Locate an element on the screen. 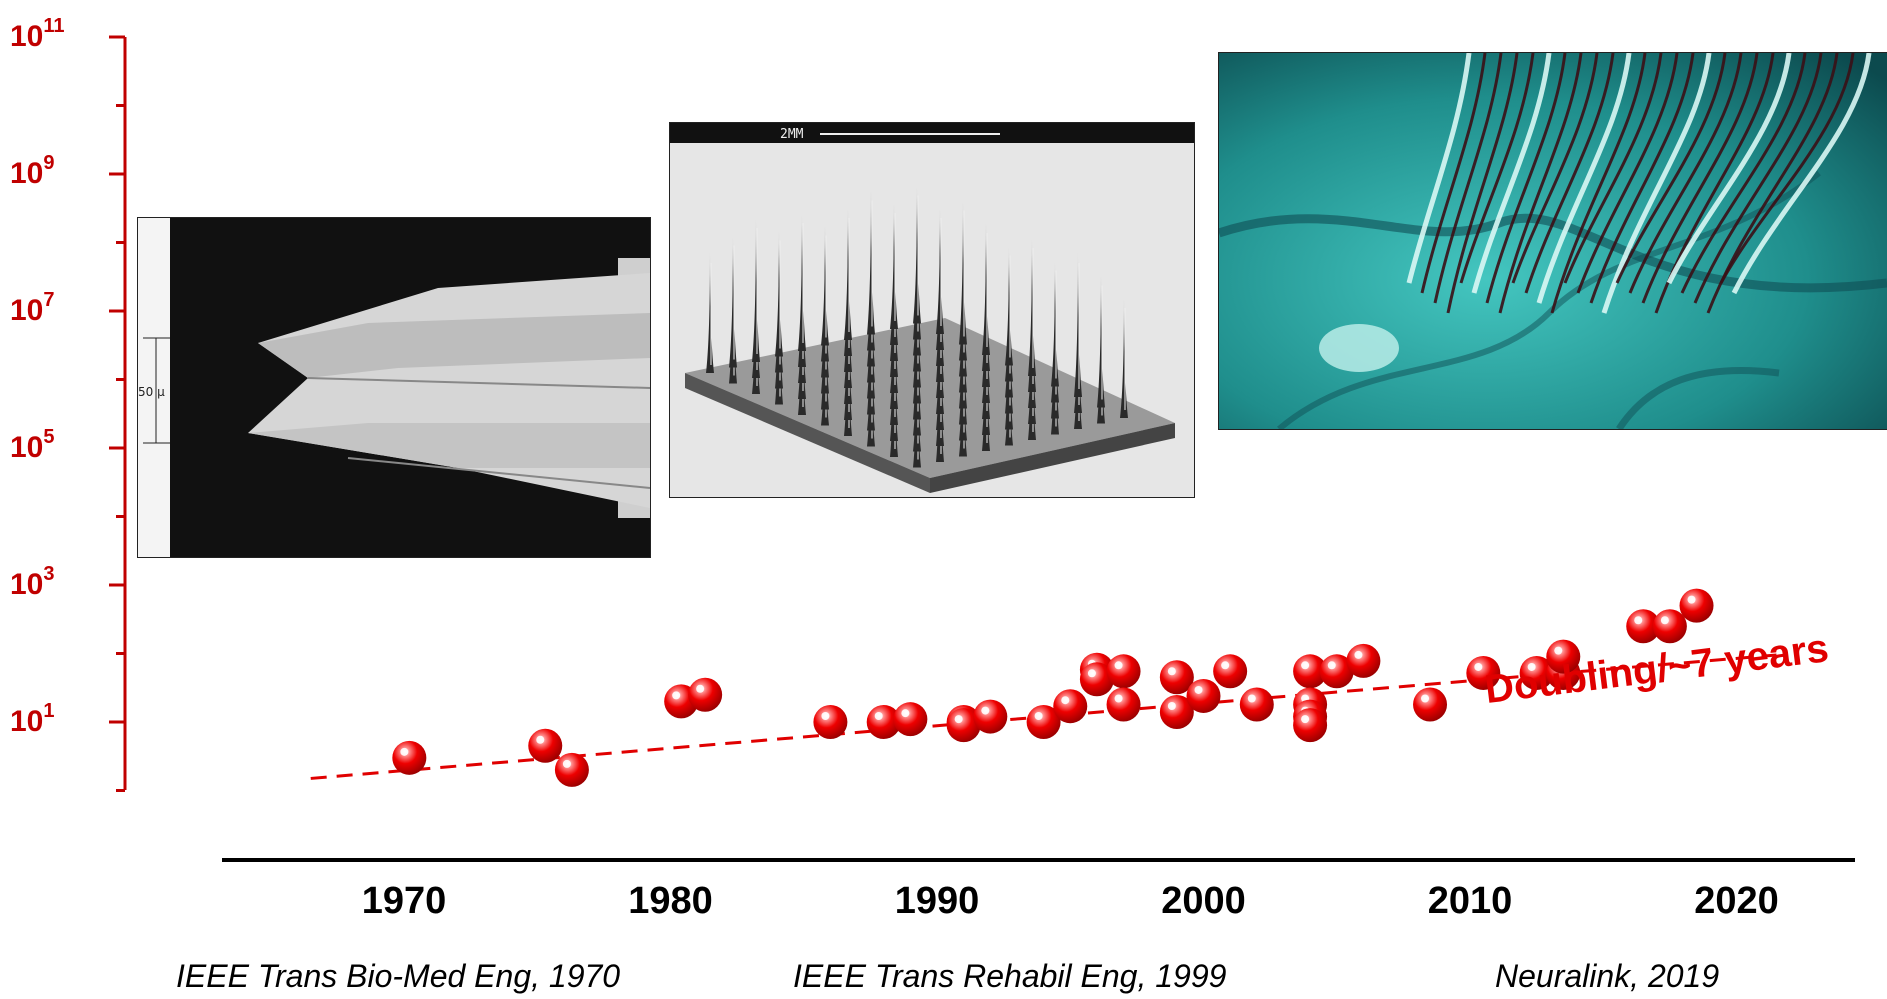 The width and height of the screenshot is (1887, 999). y-tick-label: 10¹ is located at coordinates (32, 719).